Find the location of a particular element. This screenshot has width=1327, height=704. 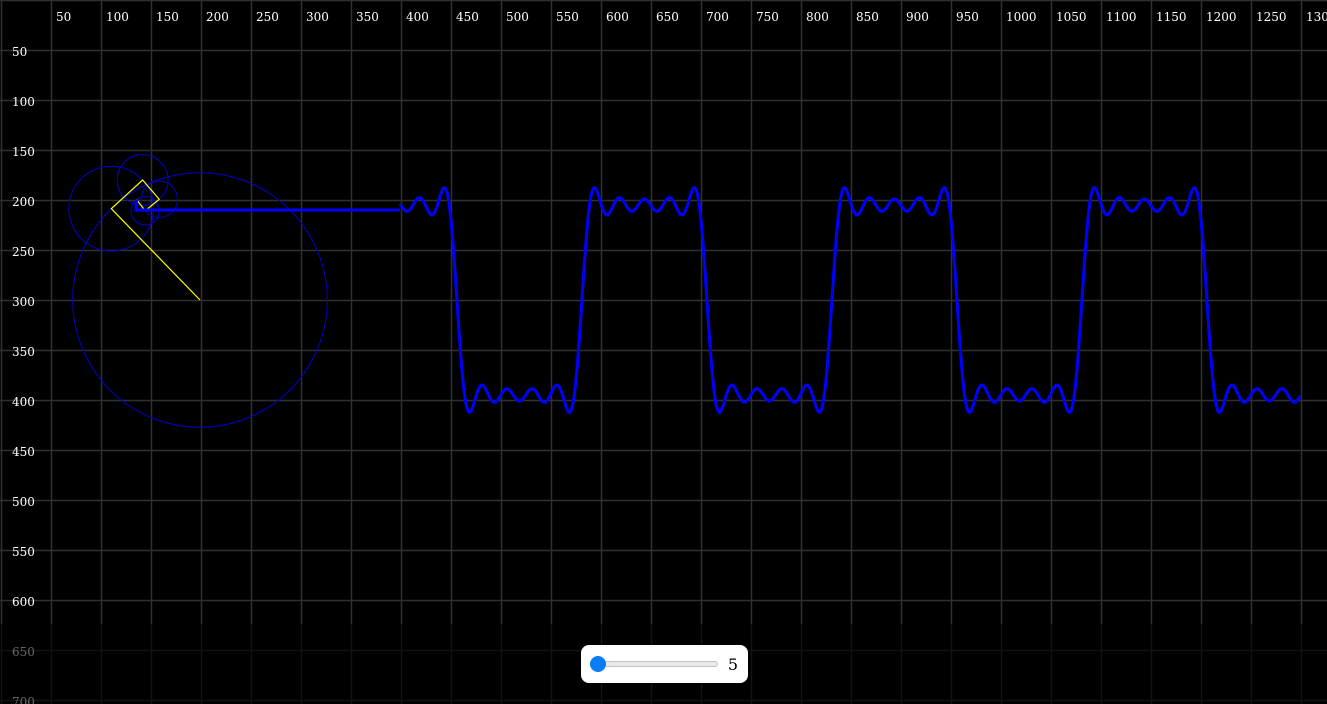

y-tick-label: 550 is located at coordinates (23, 552).